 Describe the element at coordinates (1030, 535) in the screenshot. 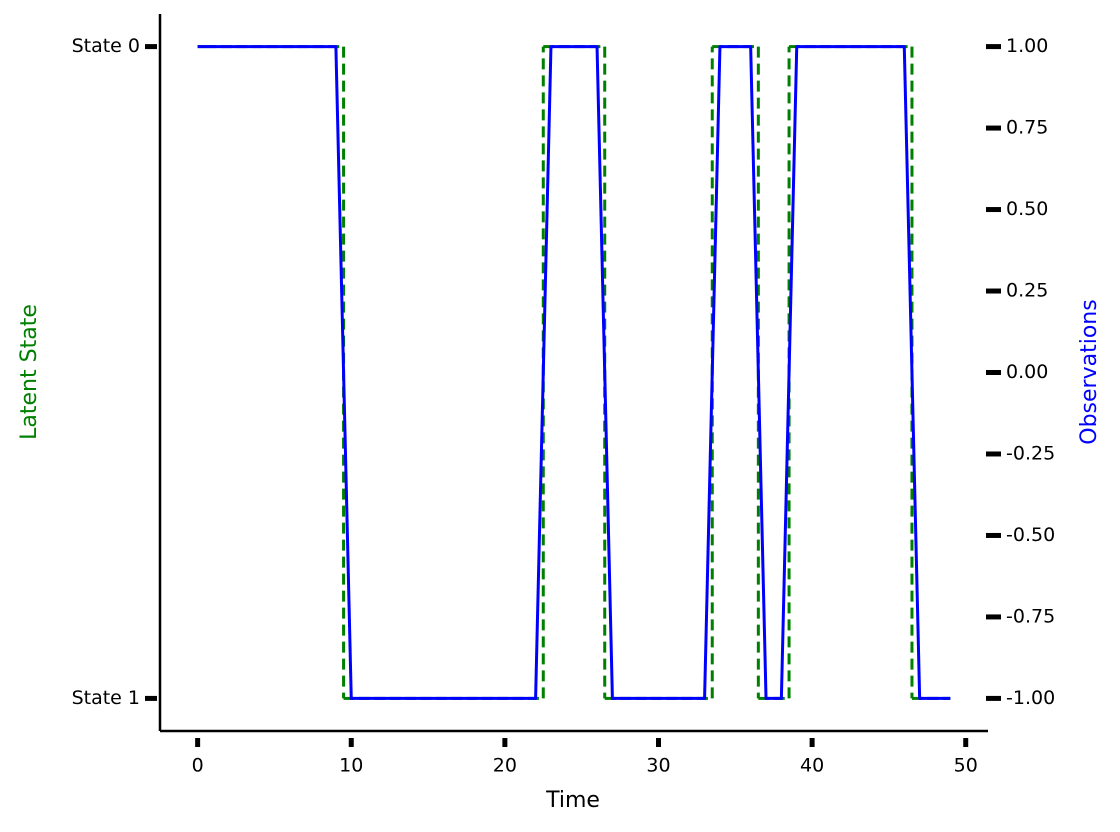

I see `y2-tick-label: -0.50` at that location.